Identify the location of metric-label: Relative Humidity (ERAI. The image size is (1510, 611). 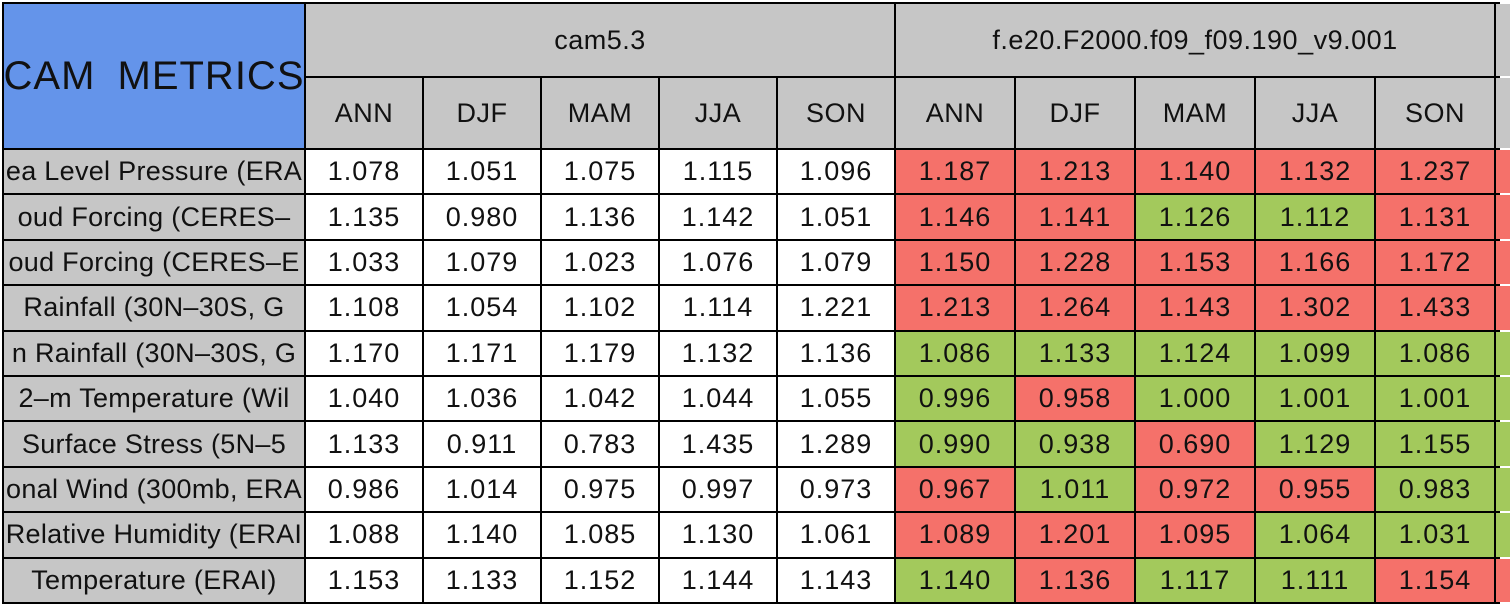
(154, 535).